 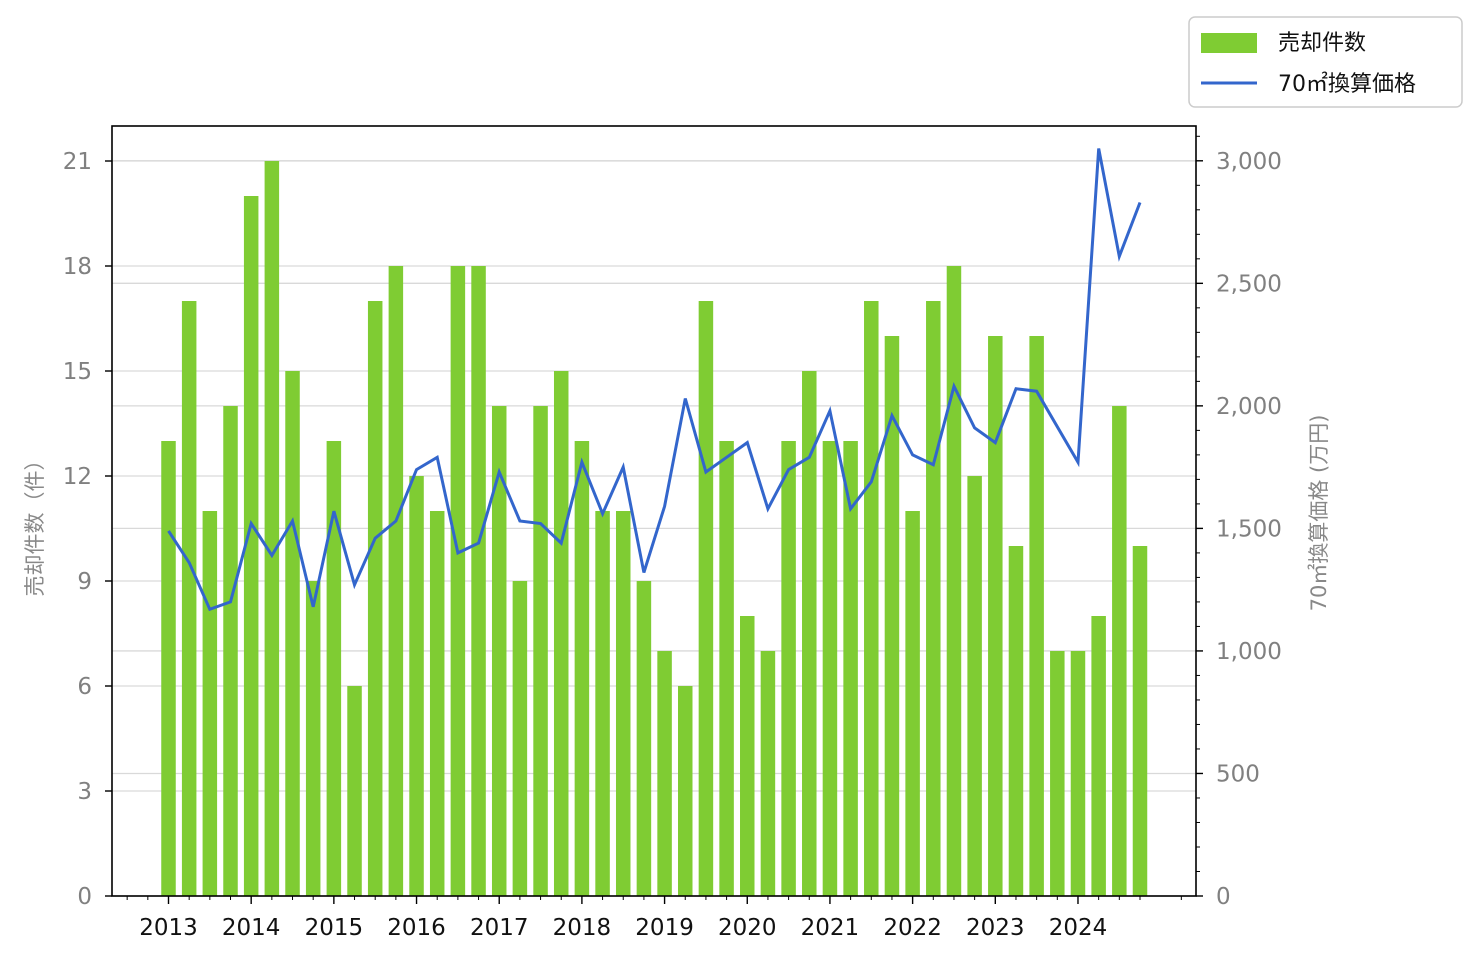 I want to click on x-tick-label: 2017, so click(x=499, y=928).